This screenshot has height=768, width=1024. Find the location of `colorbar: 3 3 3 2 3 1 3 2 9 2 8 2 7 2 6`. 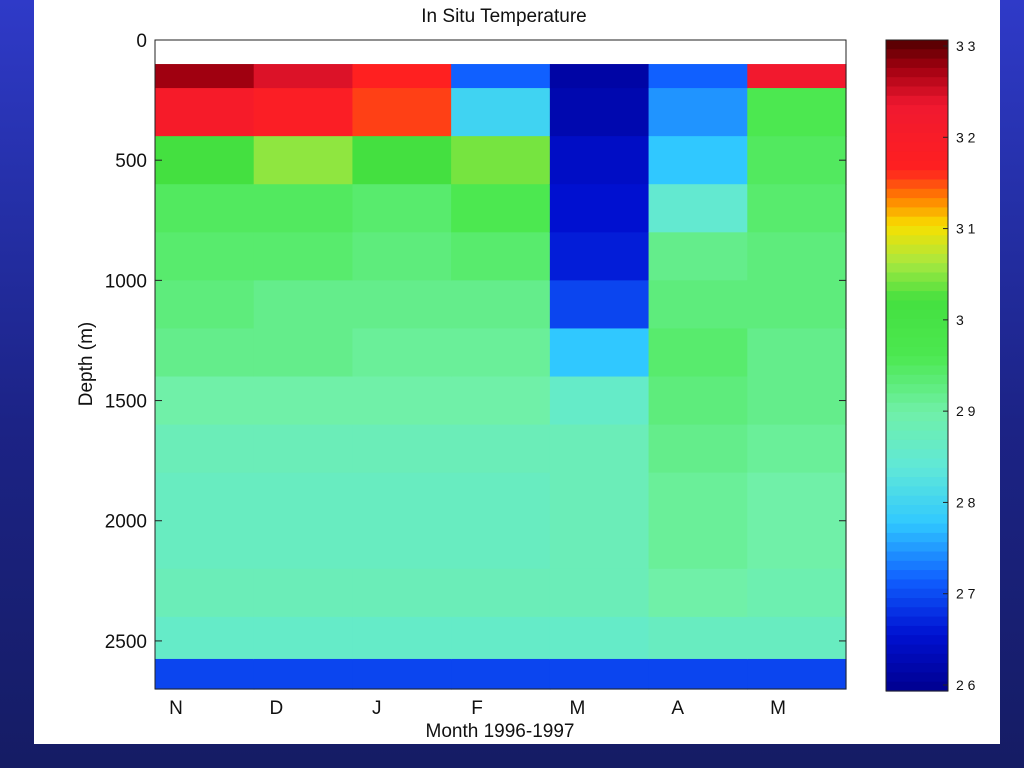

colorbar: 3 3 3 2 3 1 3 2 9 2 8 2 7 2 6 is located at coordinates (930, 365).